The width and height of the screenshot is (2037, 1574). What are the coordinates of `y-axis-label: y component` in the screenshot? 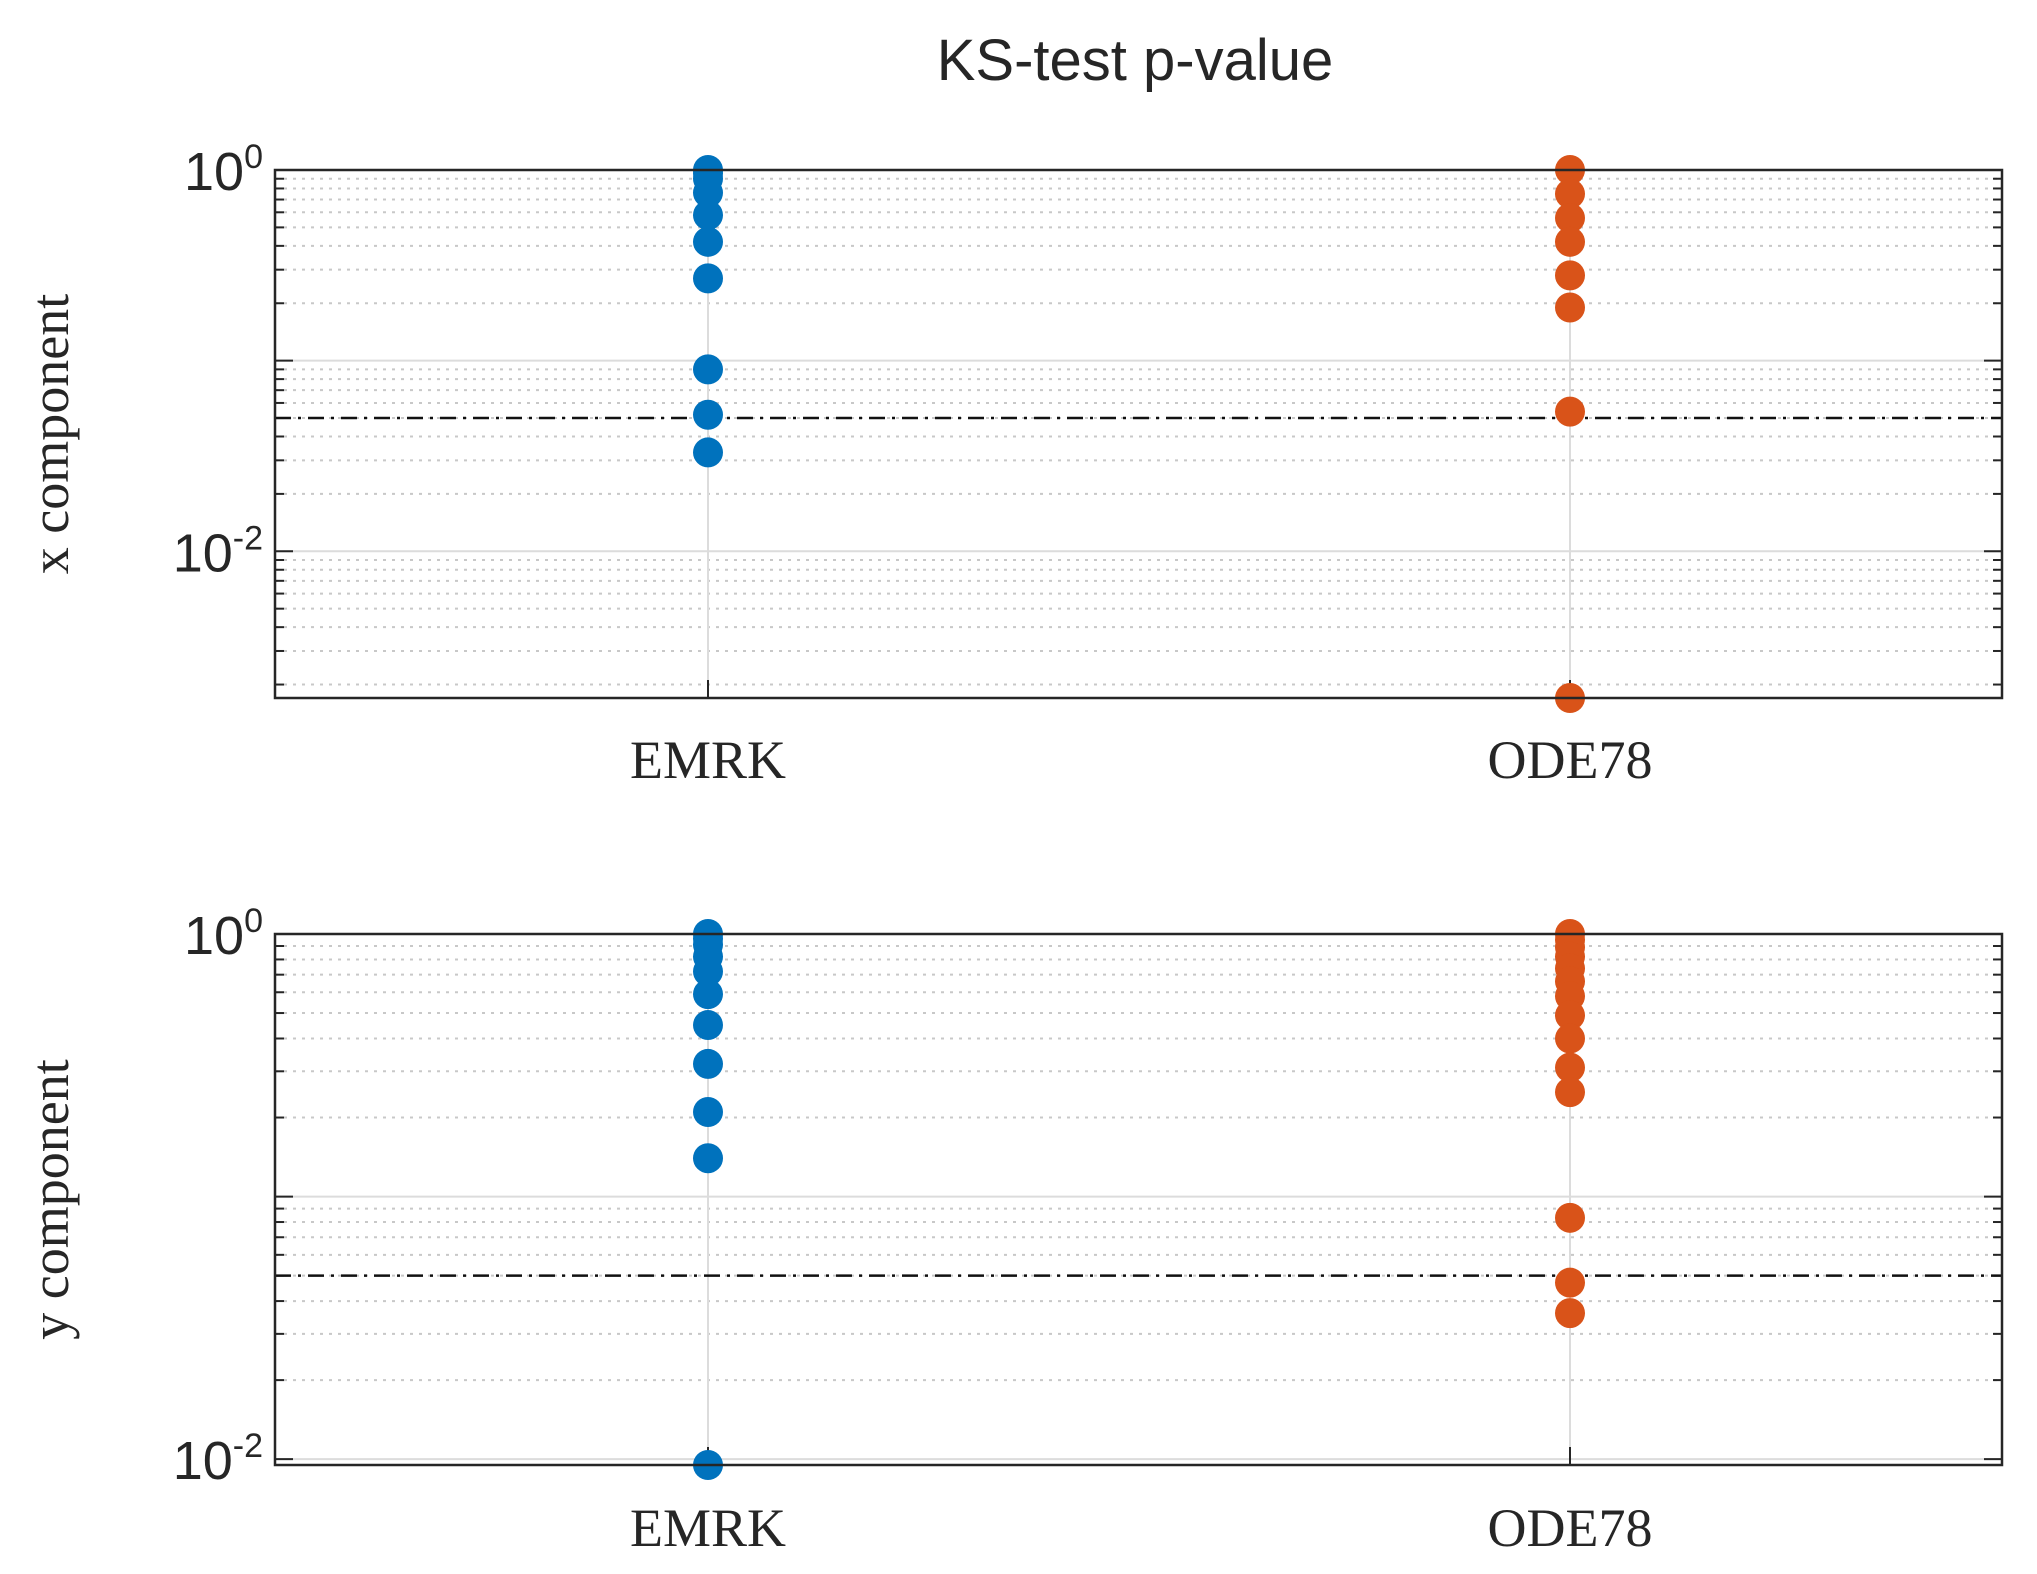 It's located at (50, 1199).